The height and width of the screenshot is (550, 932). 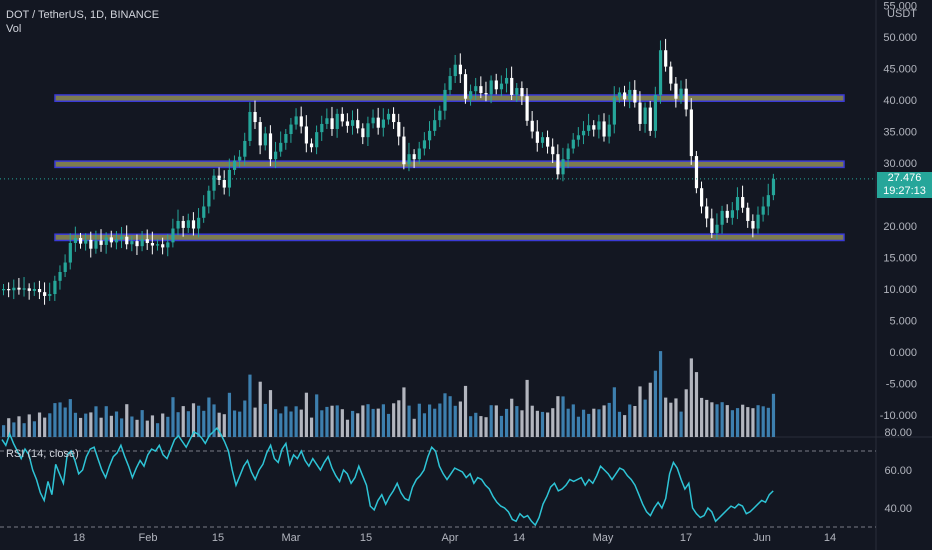 What do you see at coordinates (14, 29) in the screenshot?
I see `volume-label: Vol` at bounding box center [14, 29].